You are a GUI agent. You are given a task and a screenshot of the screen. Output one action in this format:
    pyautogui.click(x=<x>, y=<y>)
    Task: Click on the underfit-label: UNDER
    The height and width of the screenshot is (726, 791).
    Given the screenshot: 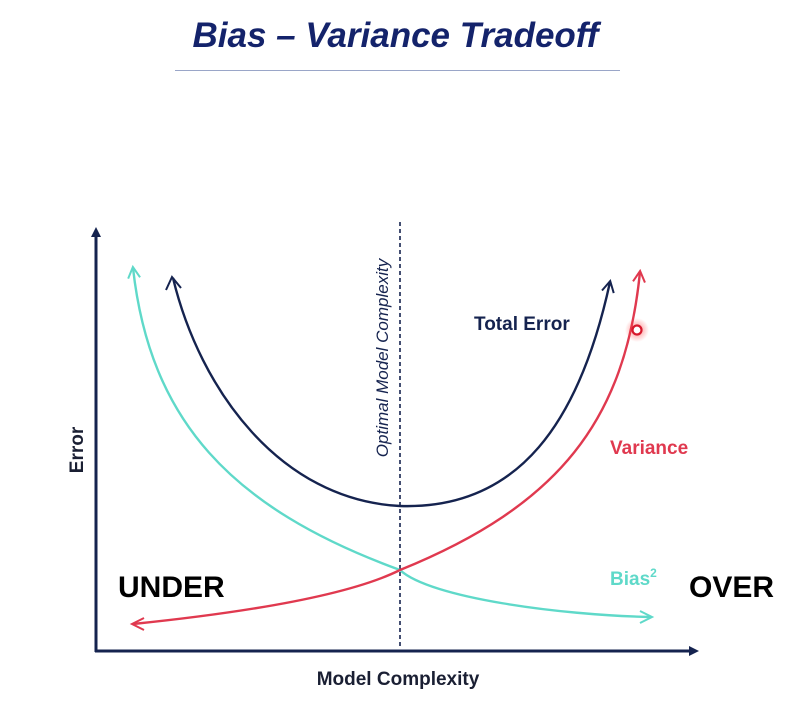 What is the action you would take?
    pyautogui.click(x=171, y=587)
    